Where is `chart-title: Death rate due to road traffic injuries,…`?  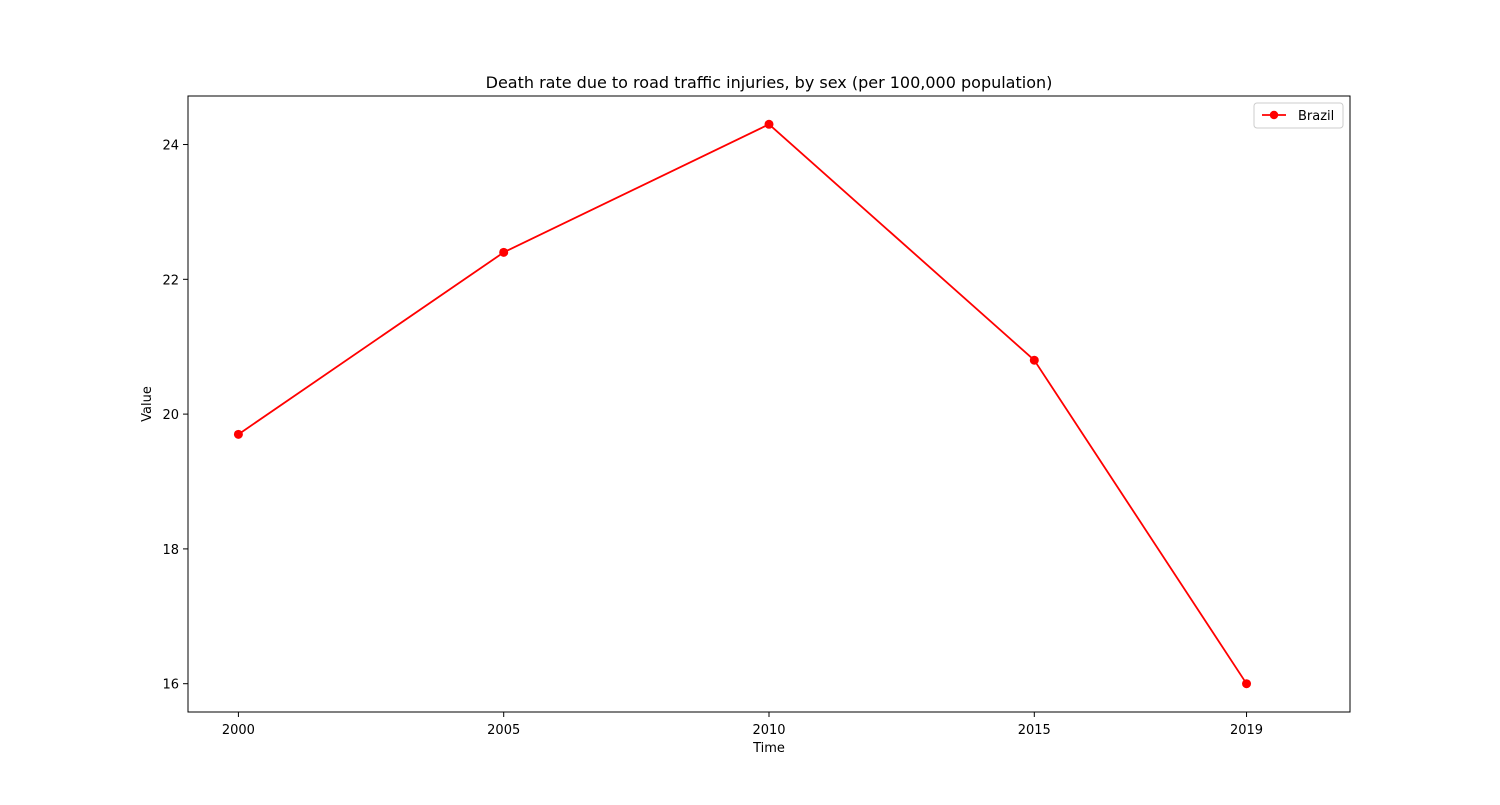 chart-title: Death rate due to road traffic injuries,… is located at coordinates (769, 82).